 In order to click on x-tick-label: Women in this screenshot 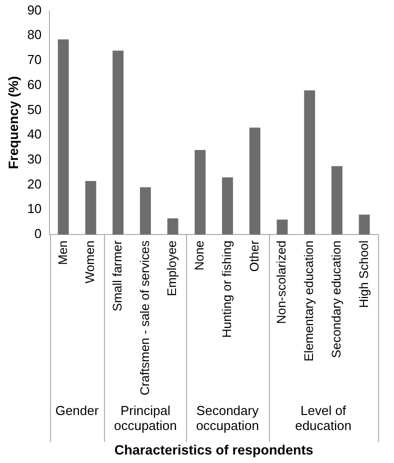, I will do `click(90, 262)`.